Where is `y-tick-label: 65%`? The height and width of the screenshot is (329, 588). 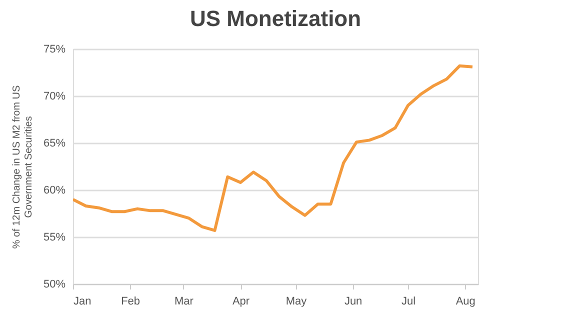
y-tick-label: 65% is located at coordinates (54, 144).